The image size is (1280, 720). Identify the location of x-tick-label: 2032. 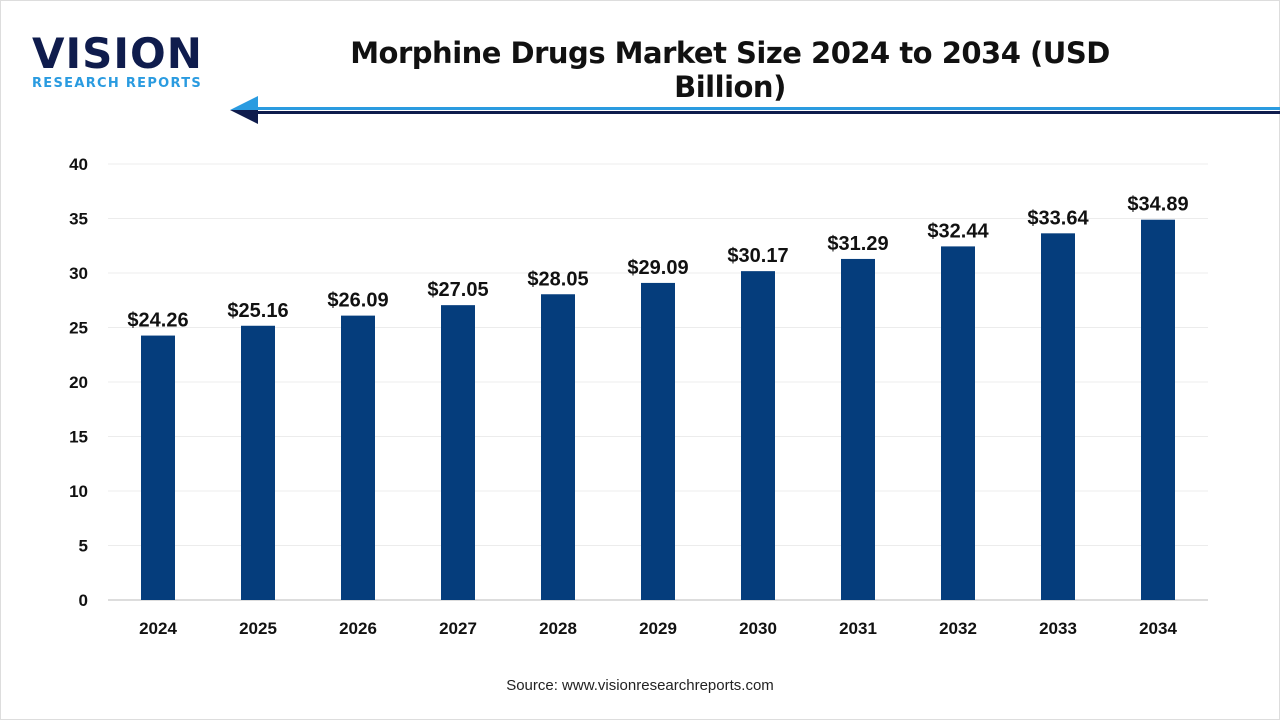
(958, 628).